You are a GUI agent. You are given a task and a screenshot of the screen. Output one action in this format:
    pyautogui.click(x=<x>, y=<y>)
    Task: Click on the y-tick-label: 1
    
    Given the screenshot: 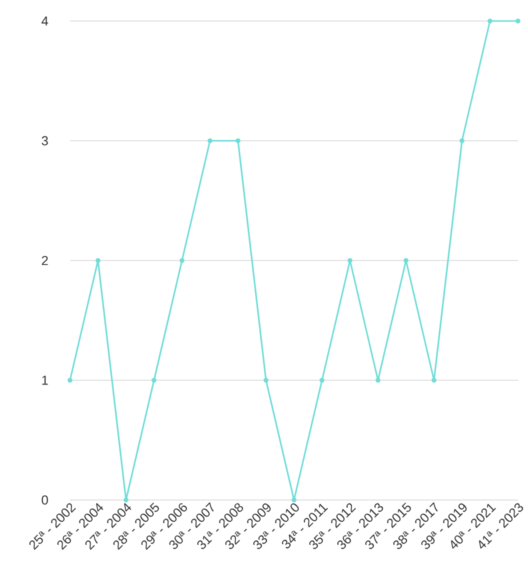 What is the action you would take?
    pyautogui.click(x=45, y=380)
    